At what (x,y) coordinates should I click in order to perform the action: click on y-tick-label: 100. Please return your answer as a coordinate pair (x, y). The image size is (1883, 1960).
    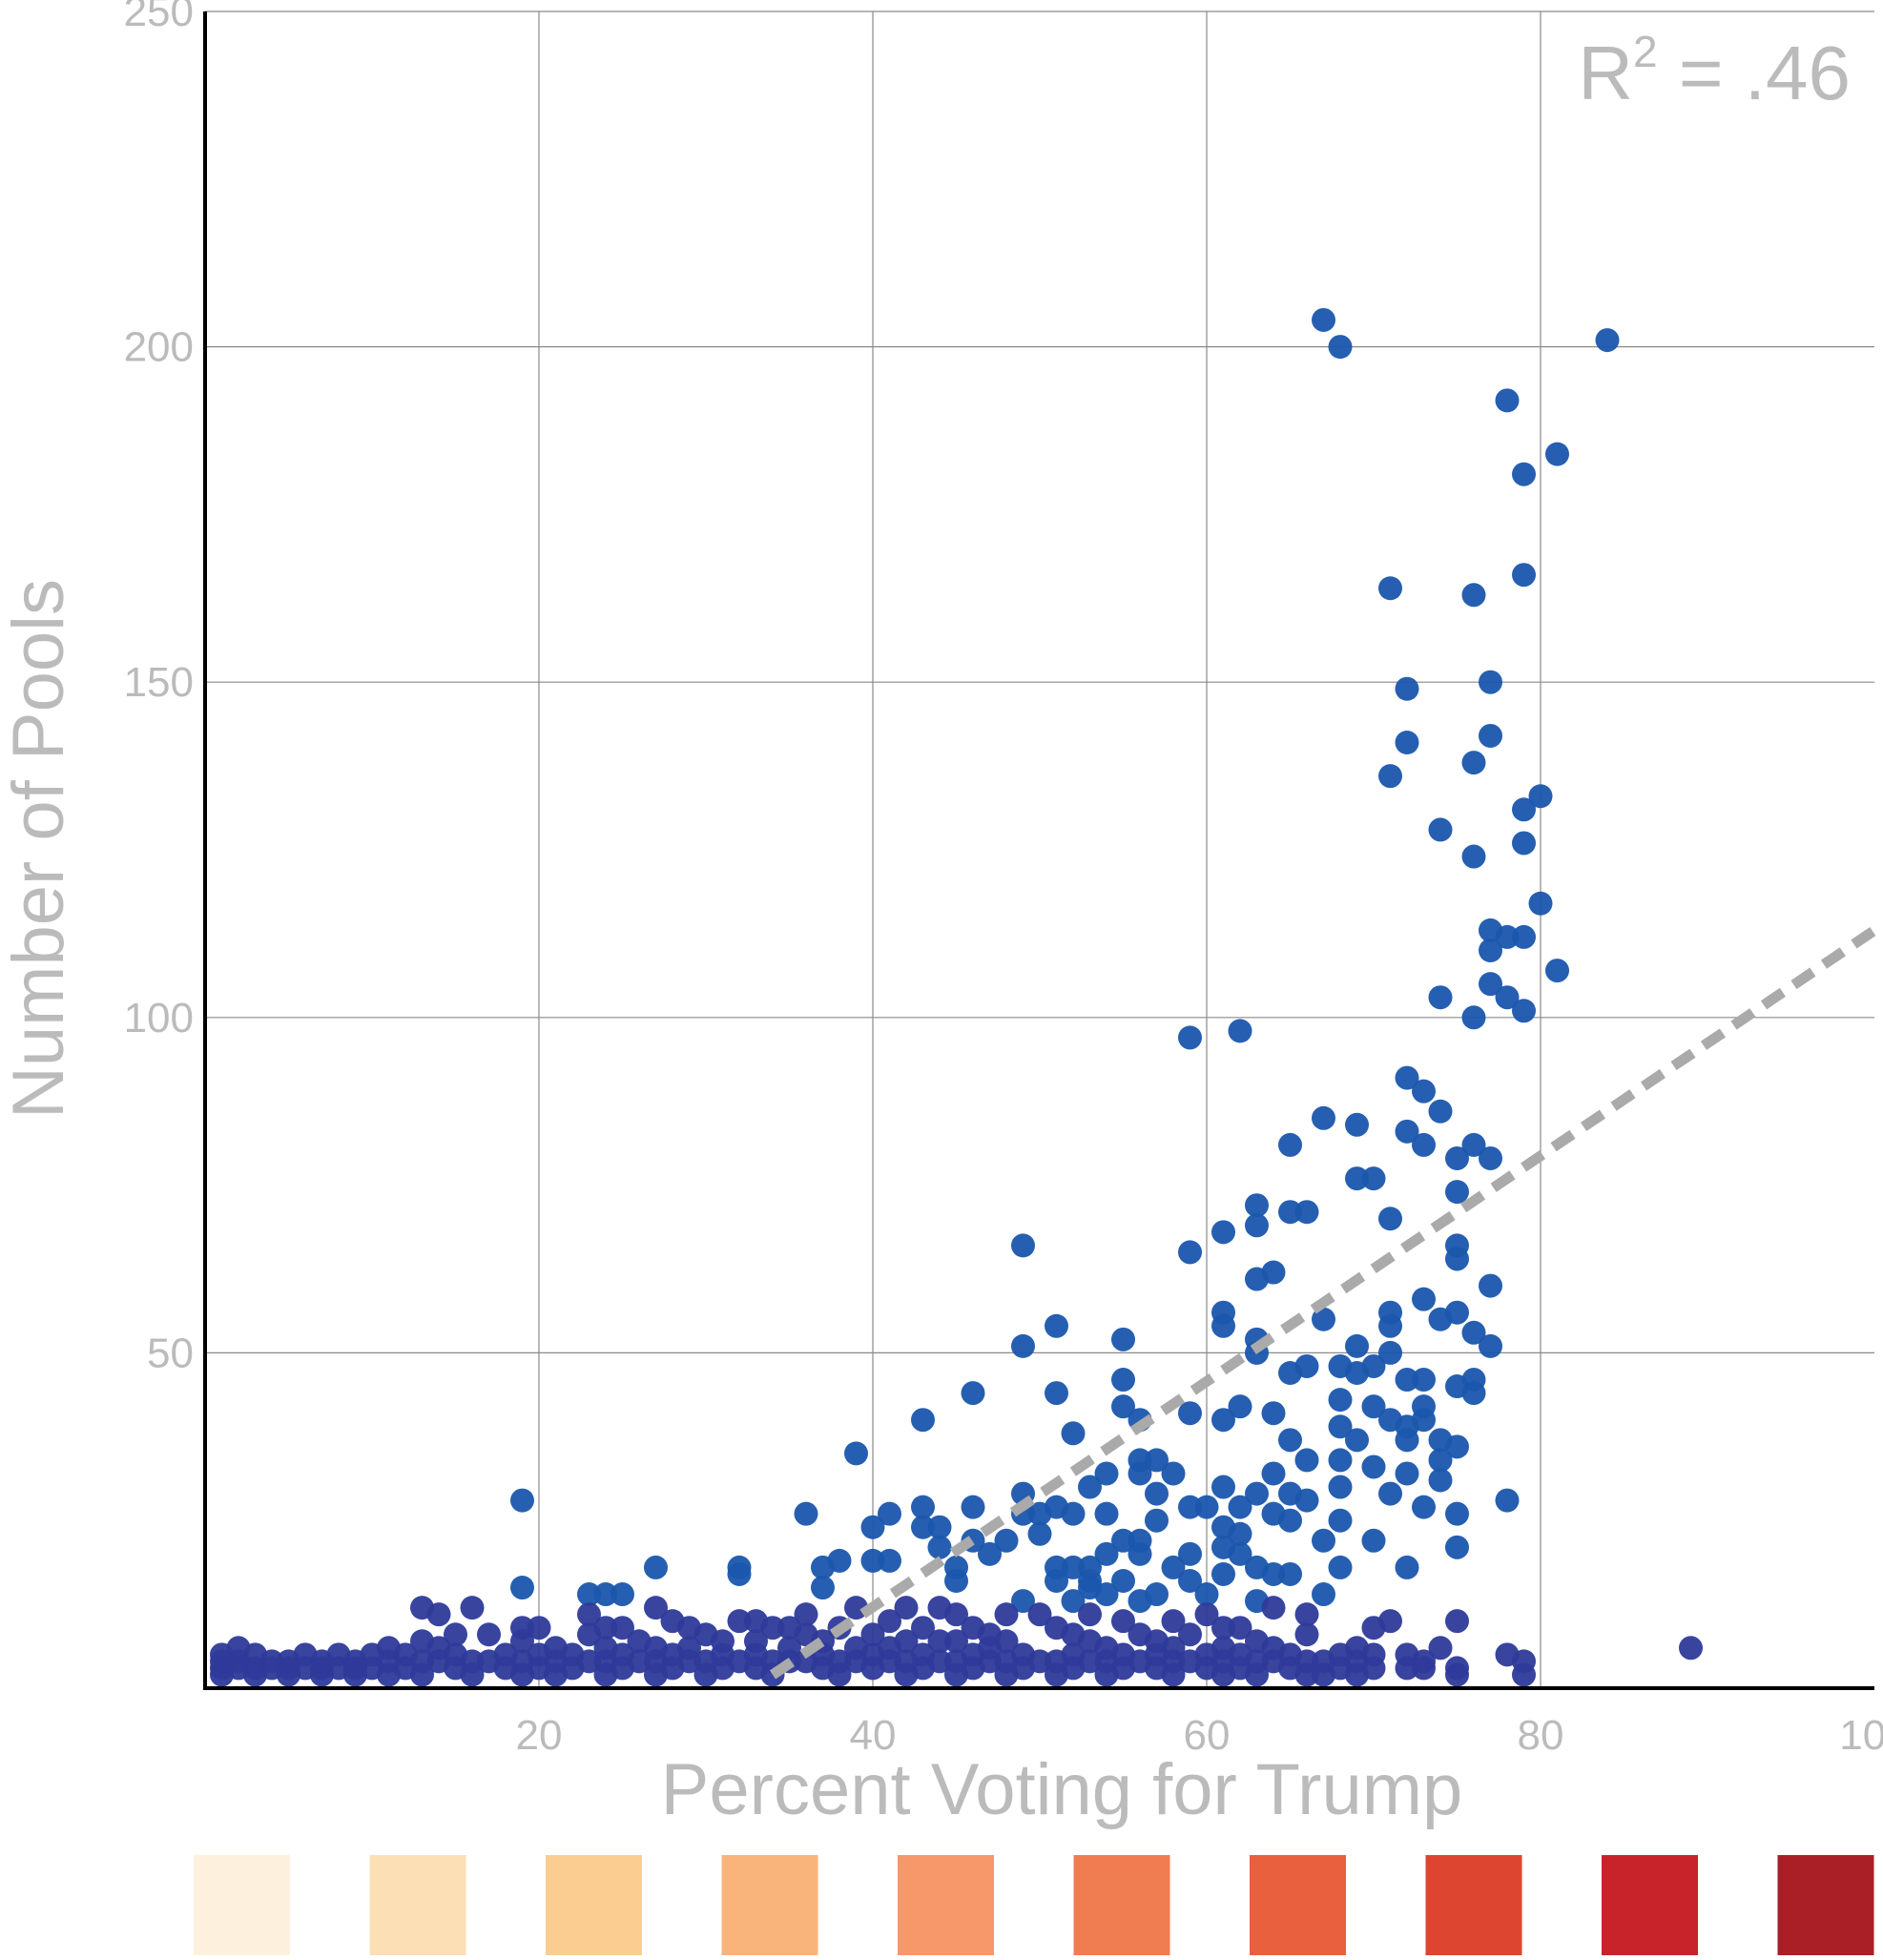
    Looking at the image, I should click on (159, 1019).